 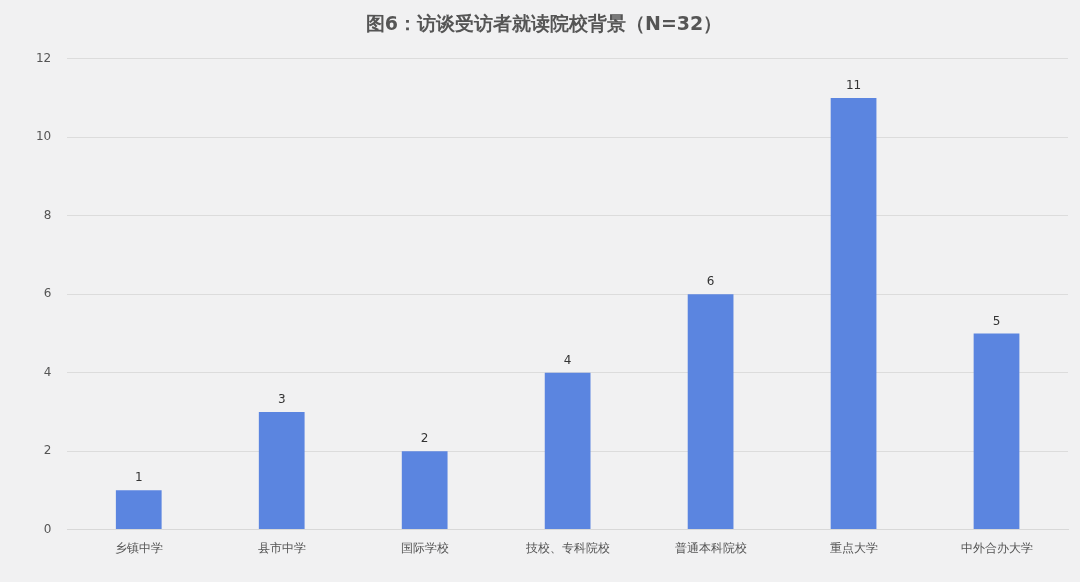 I want to click on x-tick-label: 普通本科院校, so click(x=710, y=547).